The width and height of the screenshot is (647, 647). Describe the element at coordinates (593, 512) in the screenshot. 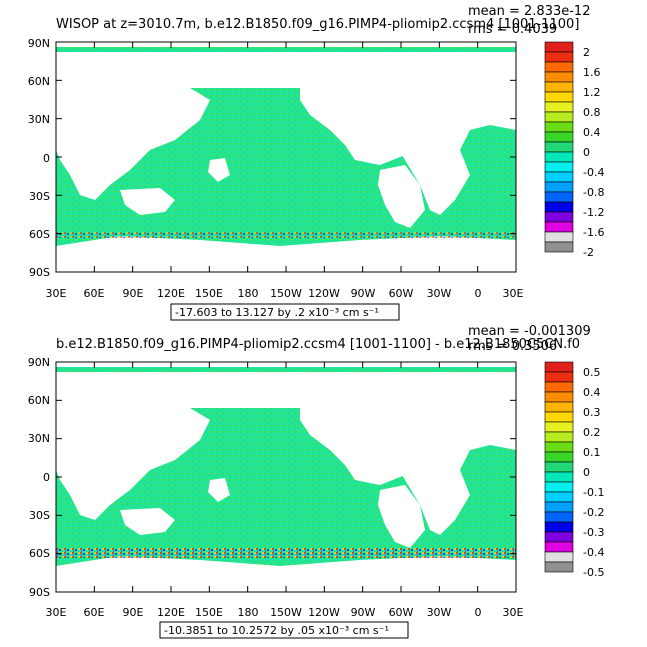

I see `colorbar-label: -0.2` at that location.